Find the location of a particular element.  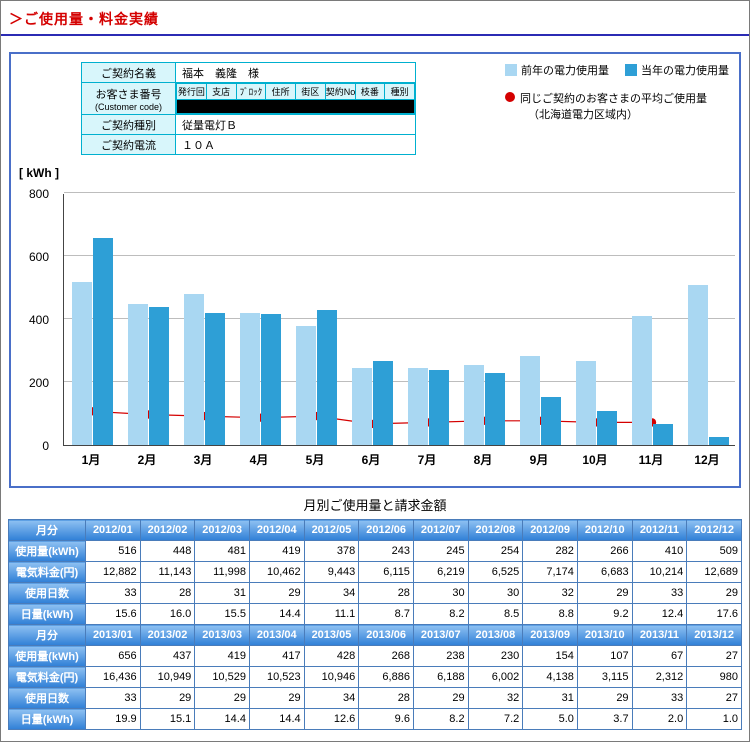

days-value: 28 is located at coordinates (386, 593).